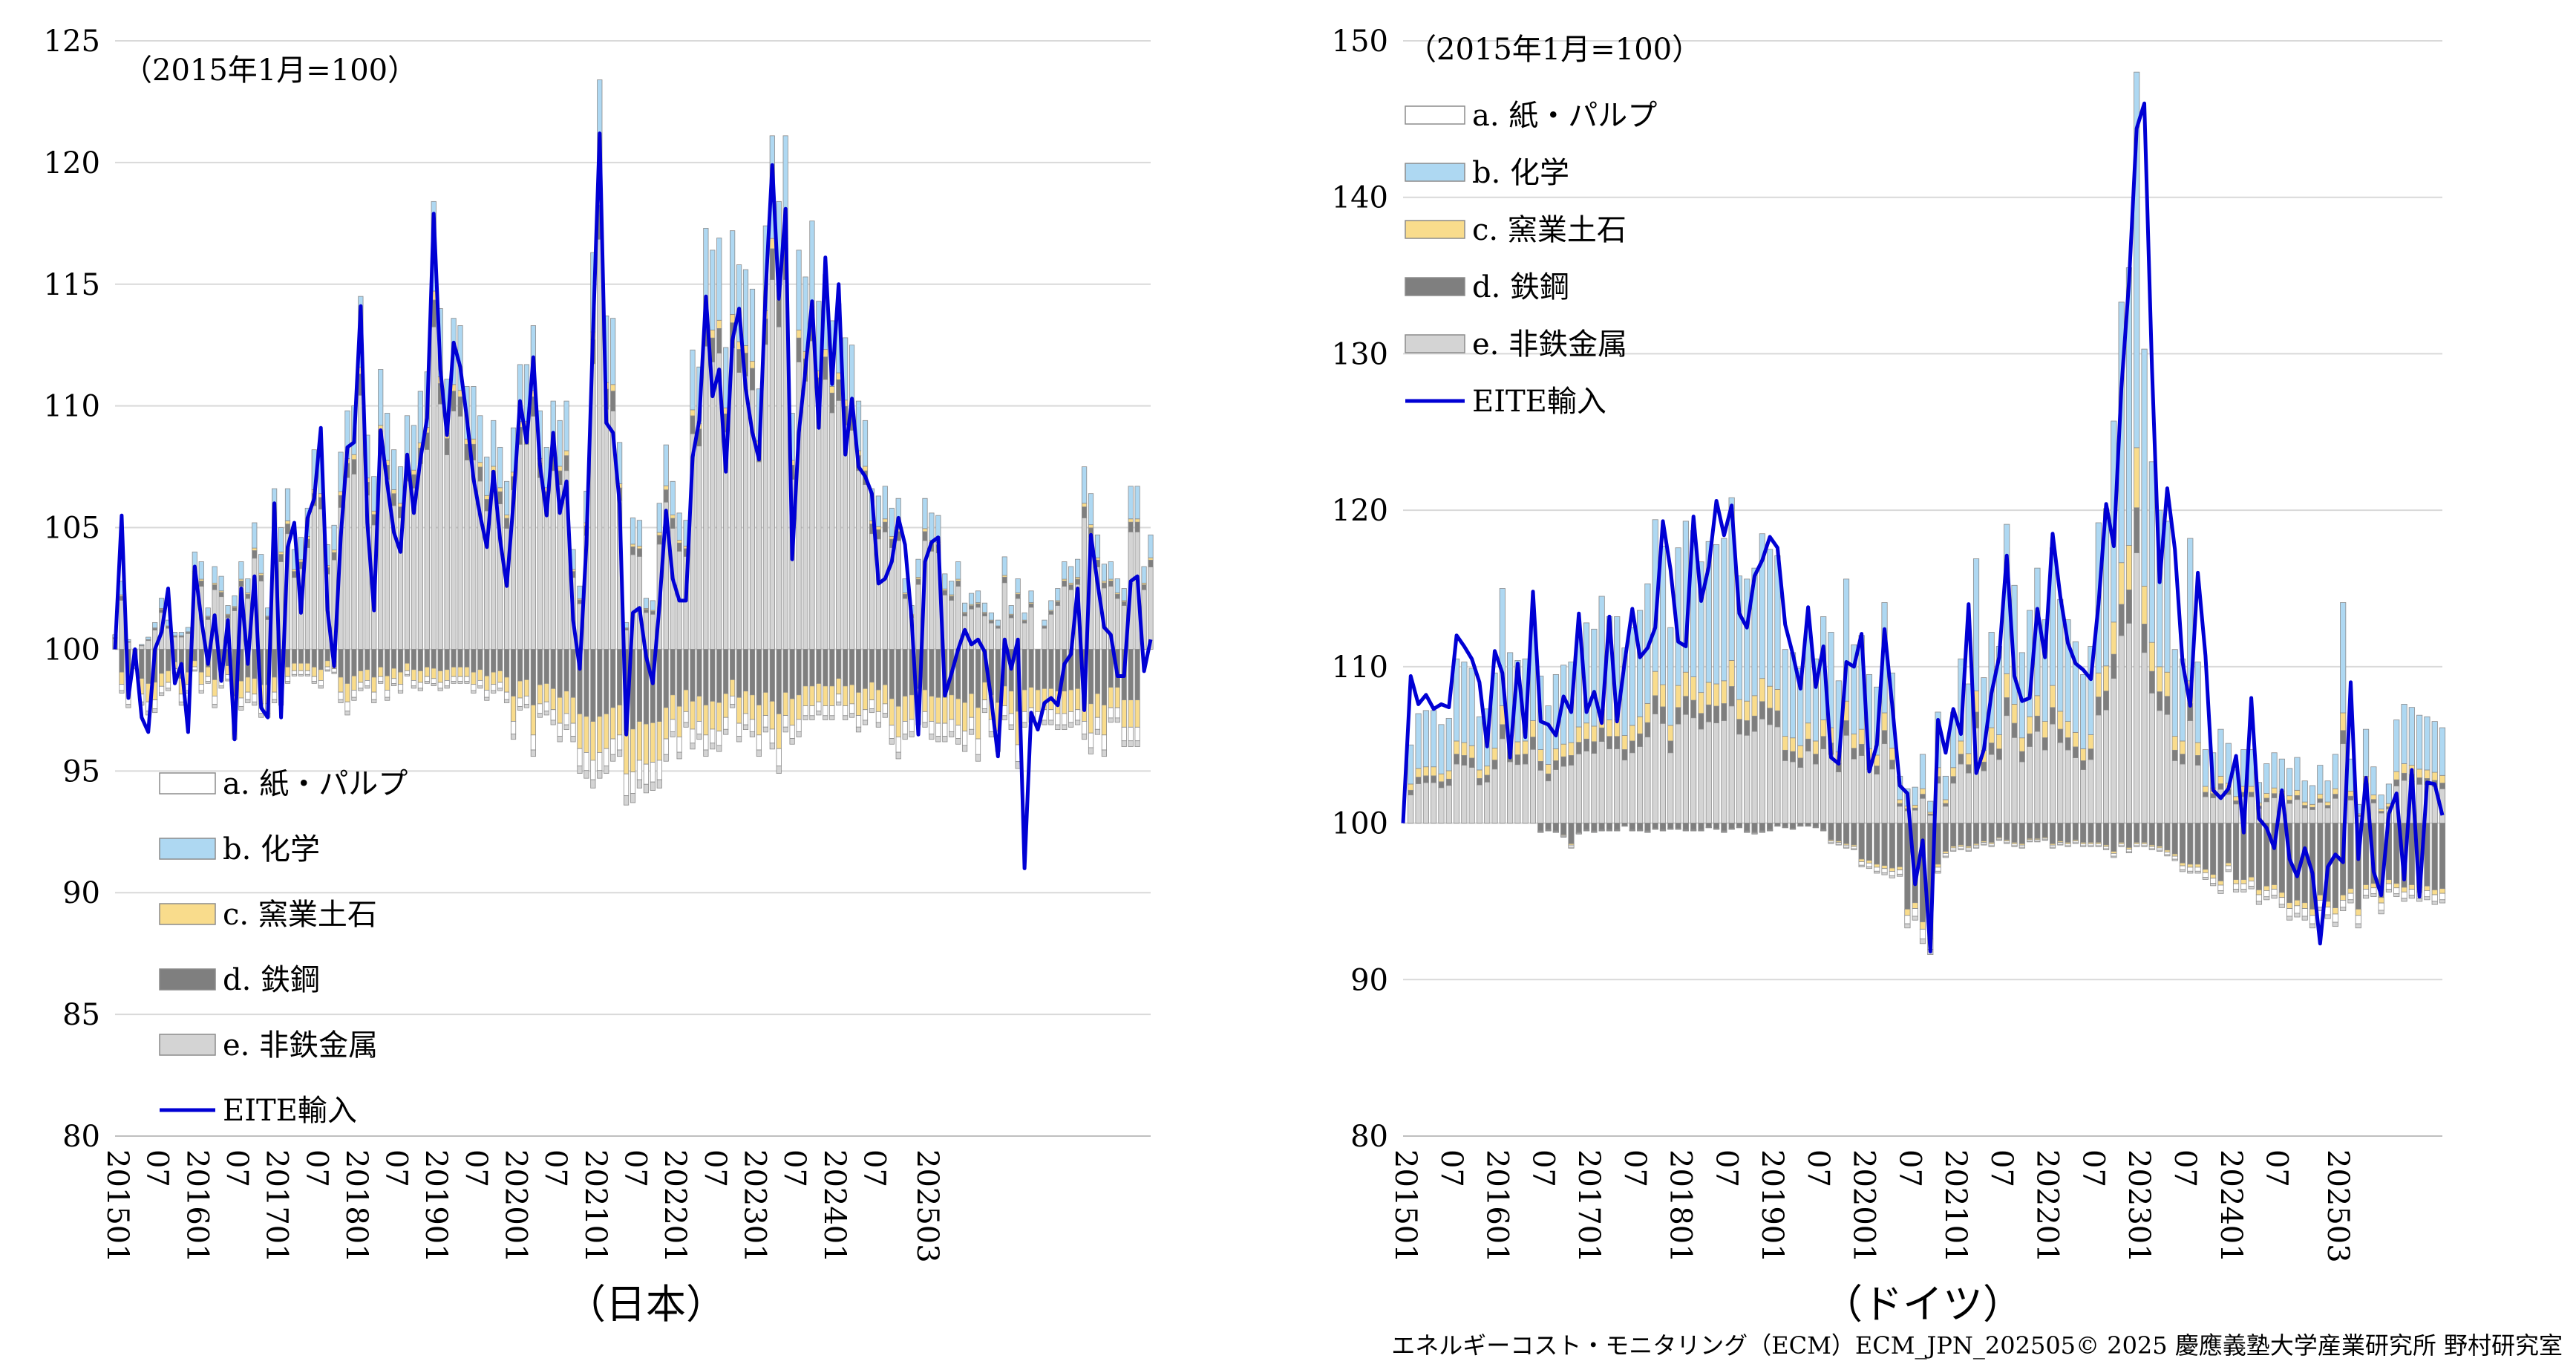  What do you see at coordinates (476, 1168) in the screenshot?
I see `x-tick-label: 07` at bounding box center [476, 1168].